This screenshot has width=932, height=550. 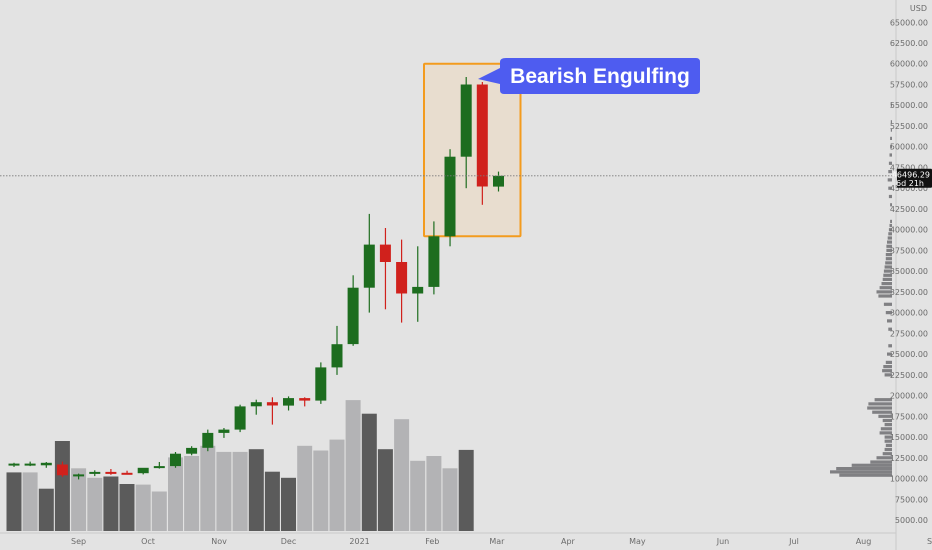 What do you see at coordinates (909, 64) in the screenshot?
I see `y-tick-label: 60000.00` at bounding box center [909, 64].